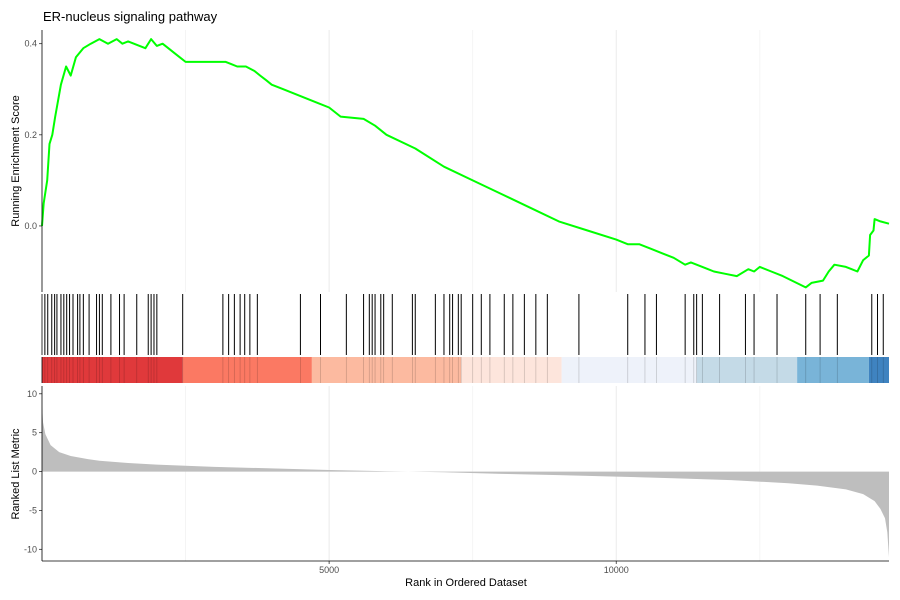  What do you see at coordinates (616, 570) in the screenshot?
I see `x-tick-label-1: 10000` at bounding box center [616, 570].